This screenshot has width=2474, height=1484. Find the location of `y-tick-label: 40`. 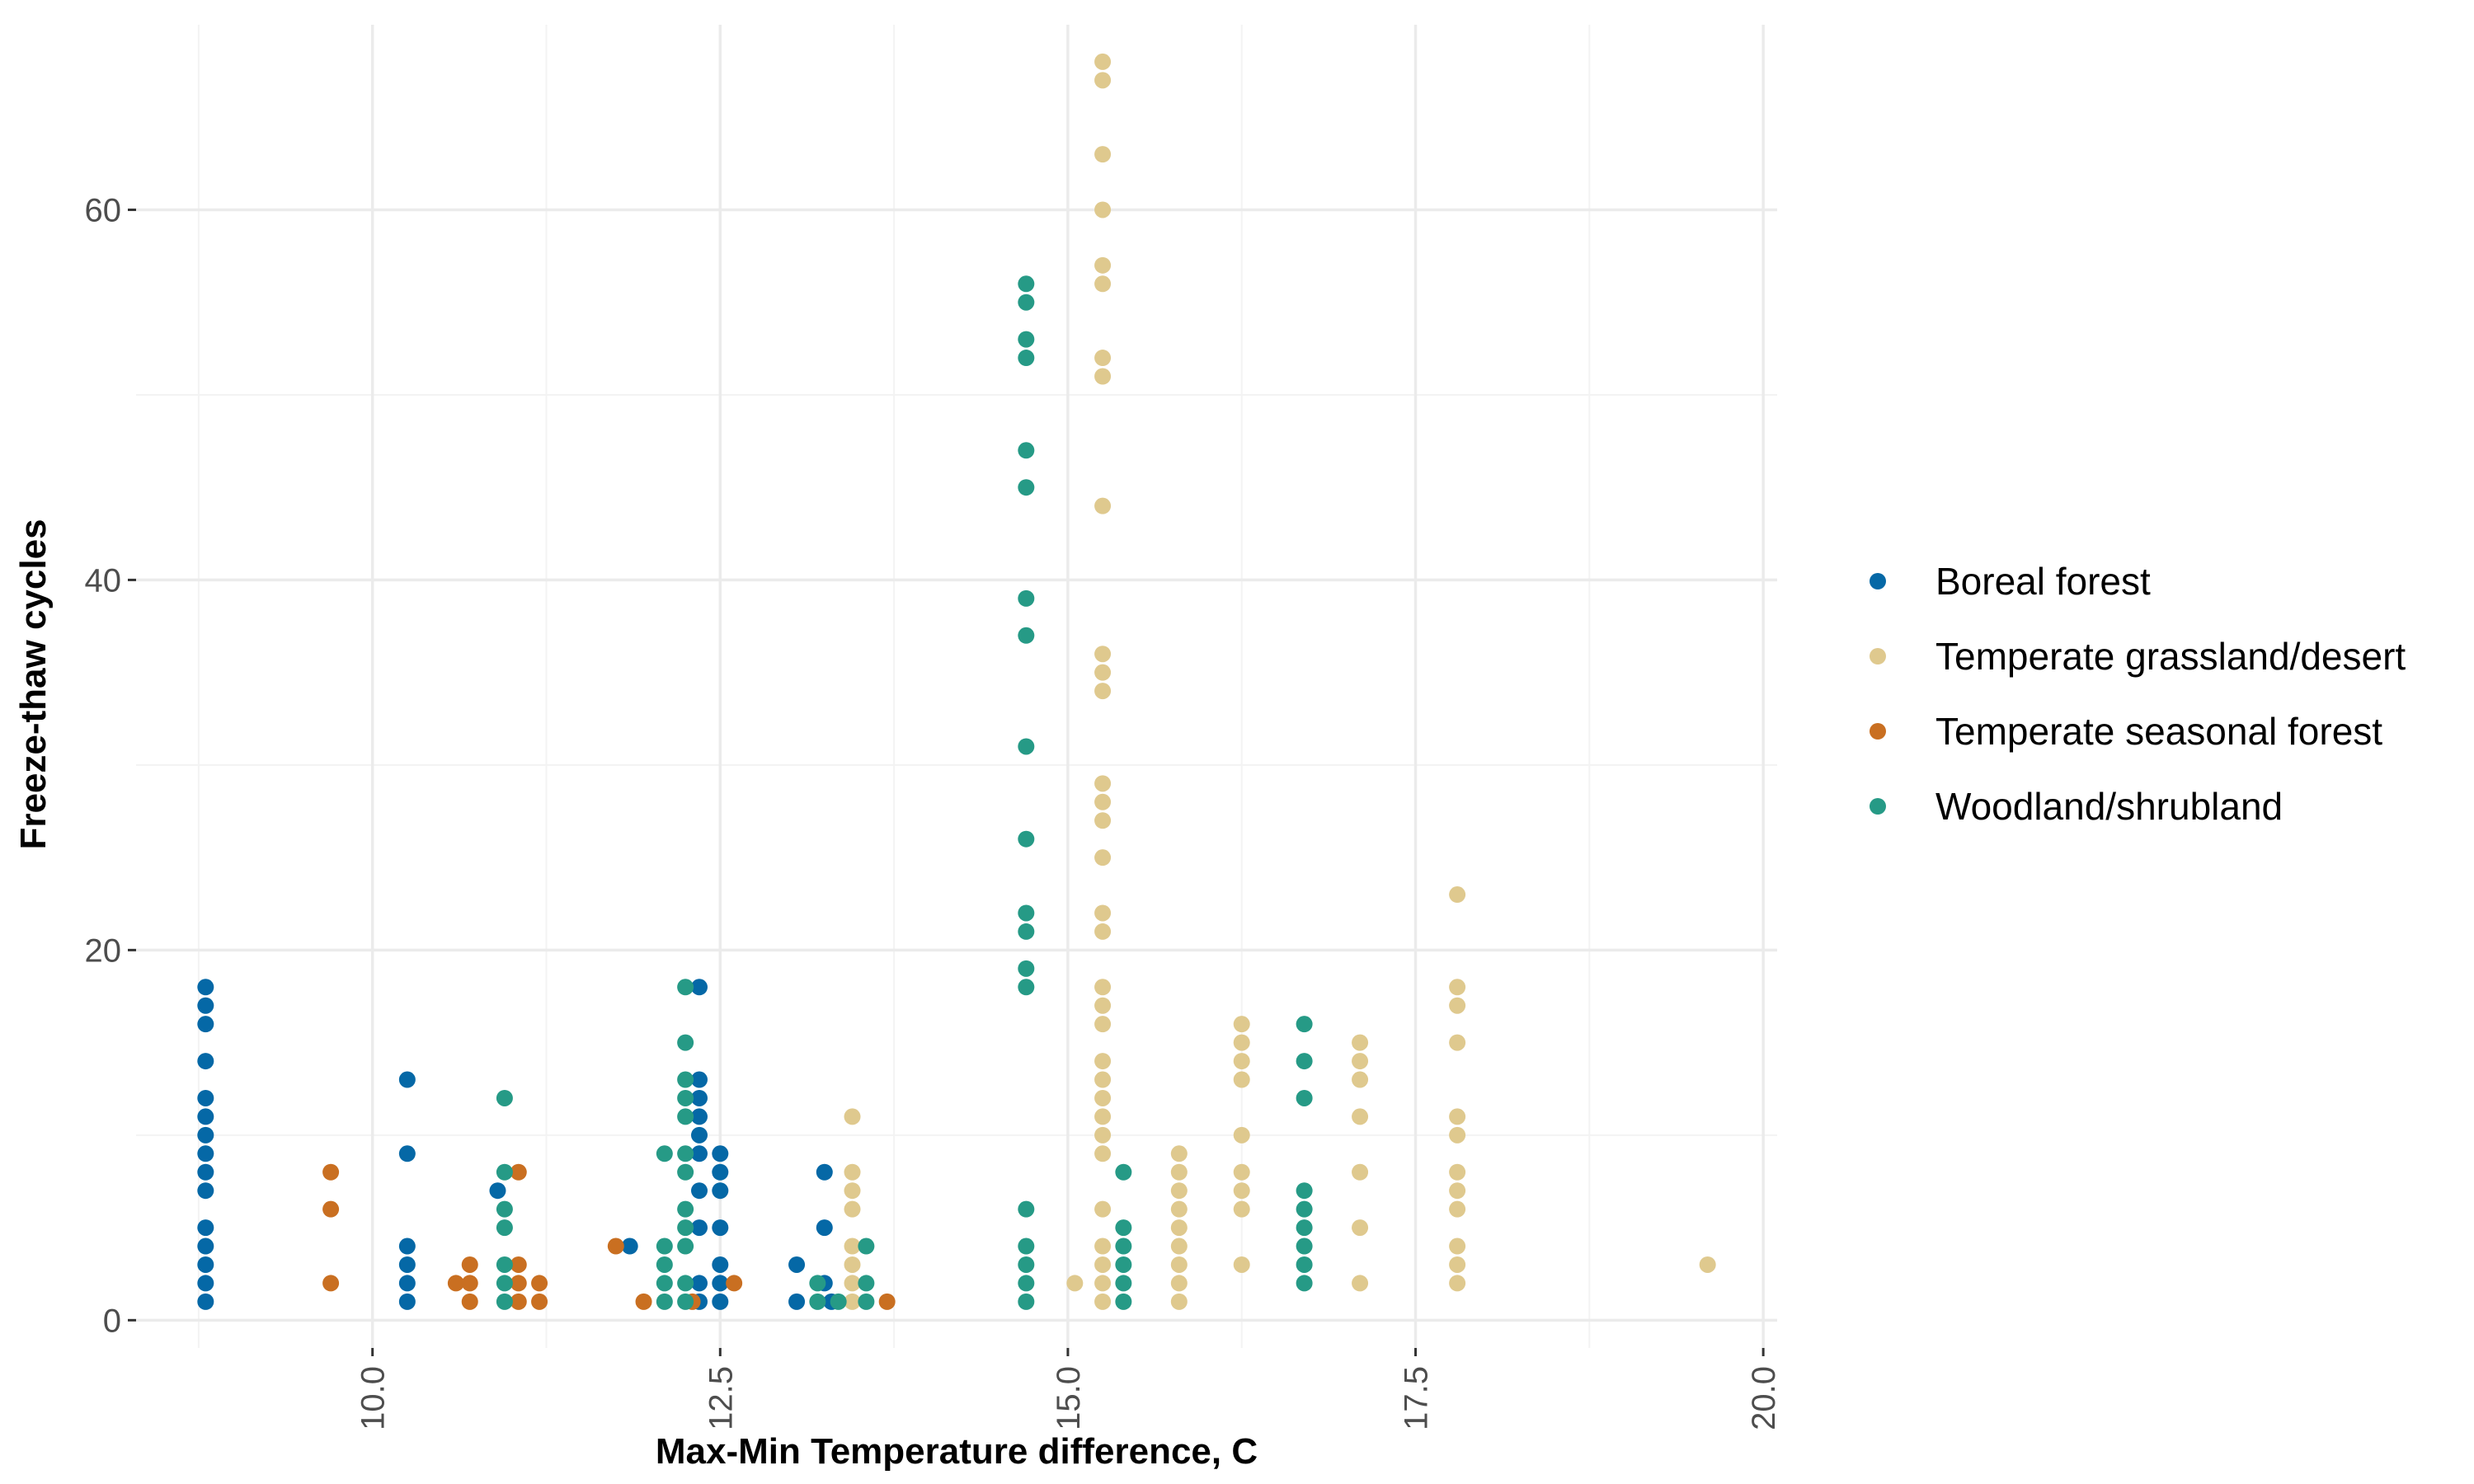

y-tick-label: 40 is located at coordinates (103, 580).